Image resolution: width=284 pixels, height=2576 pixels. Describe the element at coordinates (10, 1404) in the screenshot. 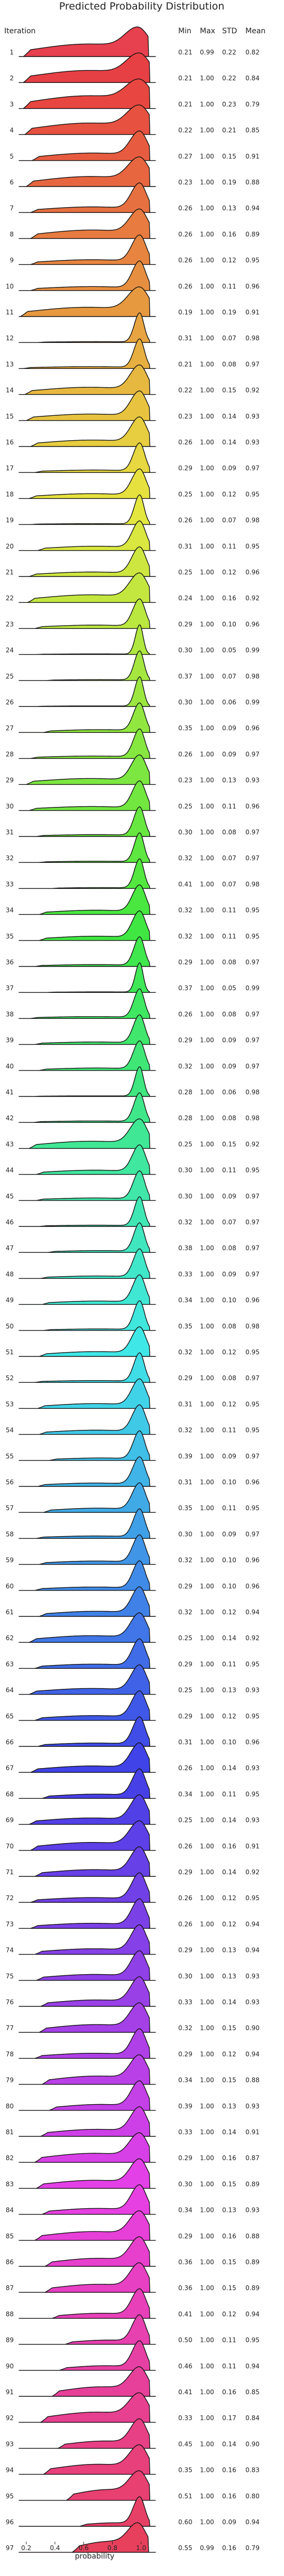

I see `iteration-label: 53` at that location.